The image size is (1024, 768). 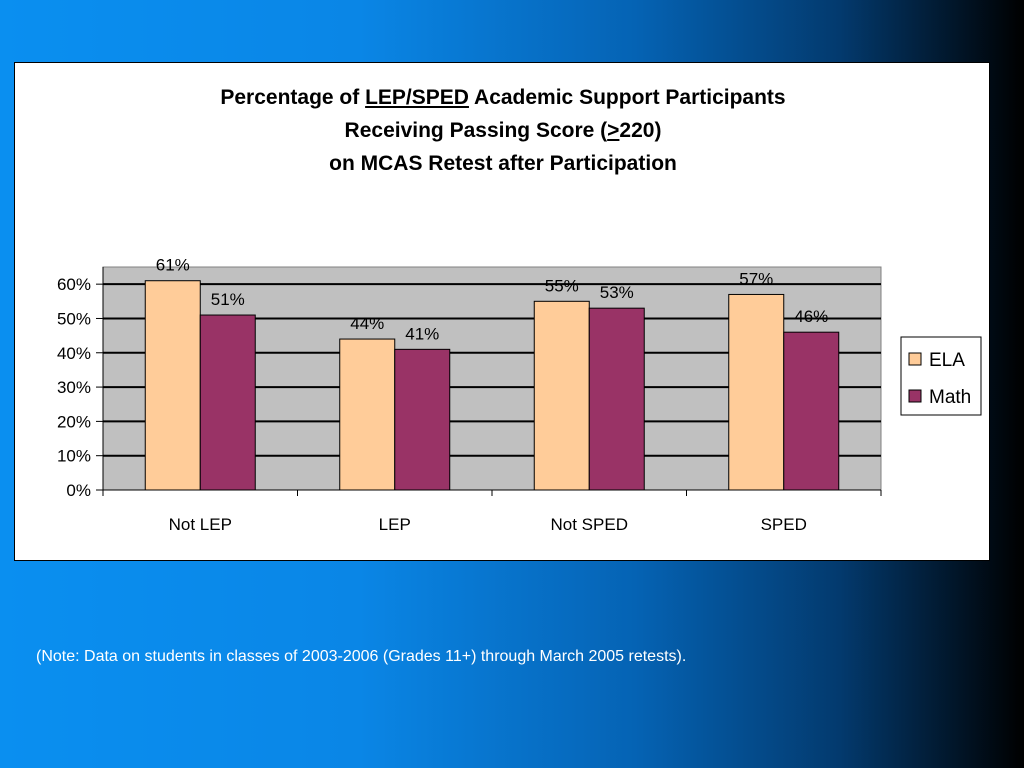 What do you see at coordinates (915, 396) in the screenshot?
I see `legend-swatch-math` at bounding box center [915, 396].